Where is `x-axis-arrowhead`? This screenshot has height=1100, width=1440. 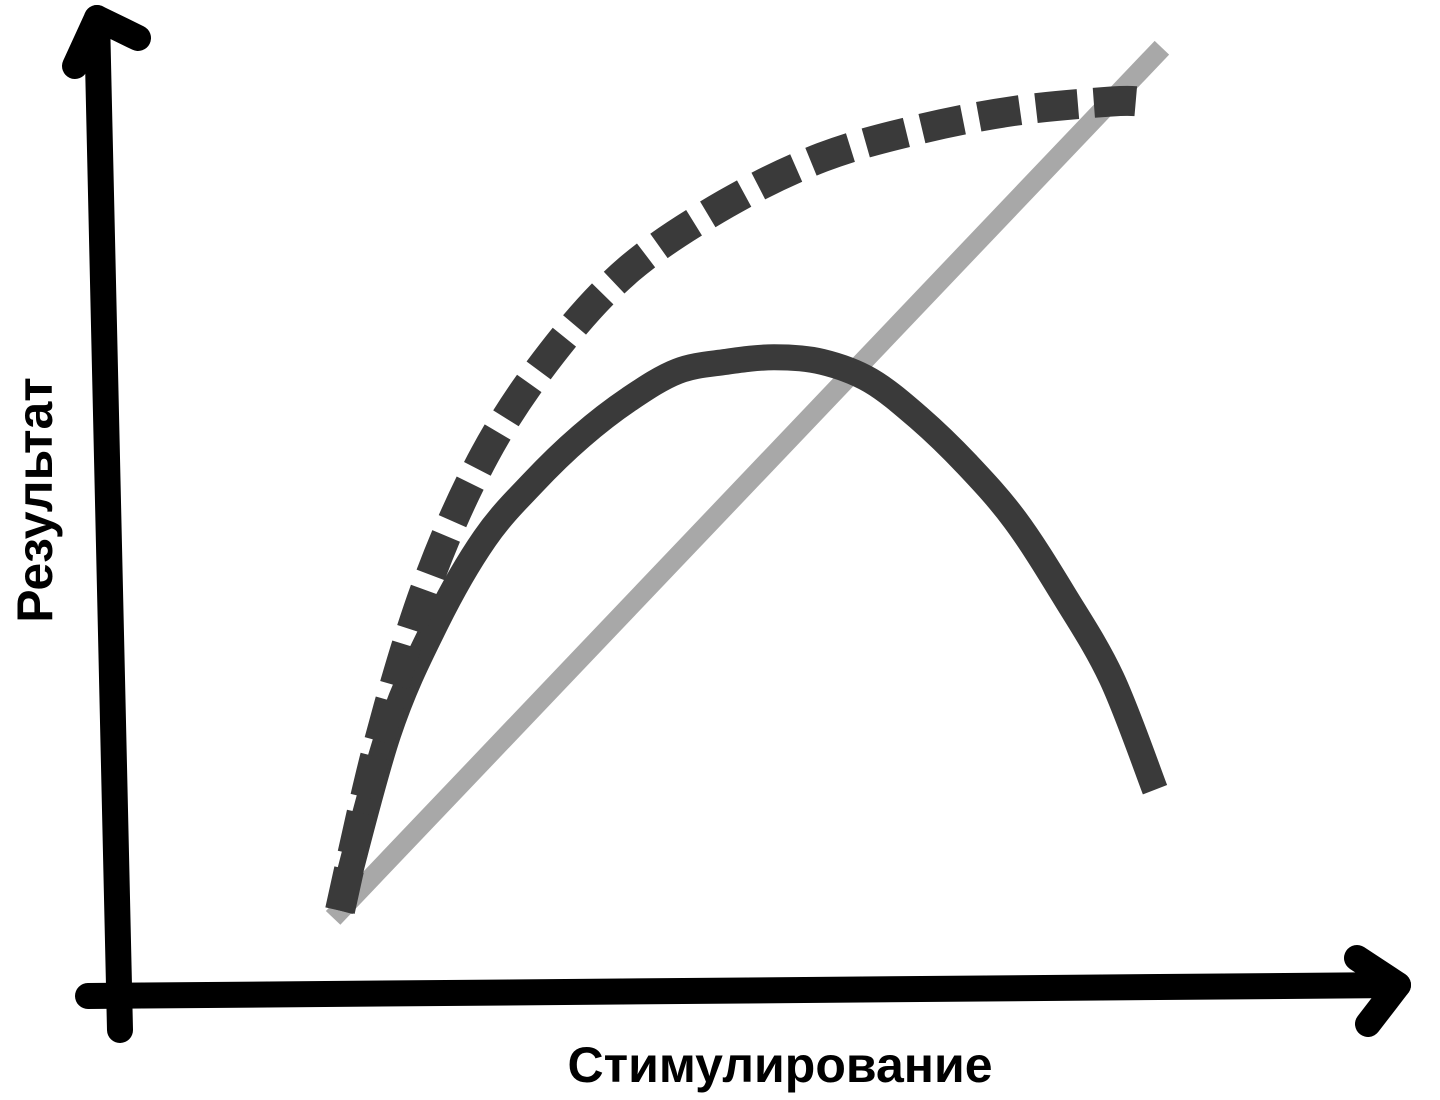 x-axis-arrowhead is located at coordinates (1377, 991).